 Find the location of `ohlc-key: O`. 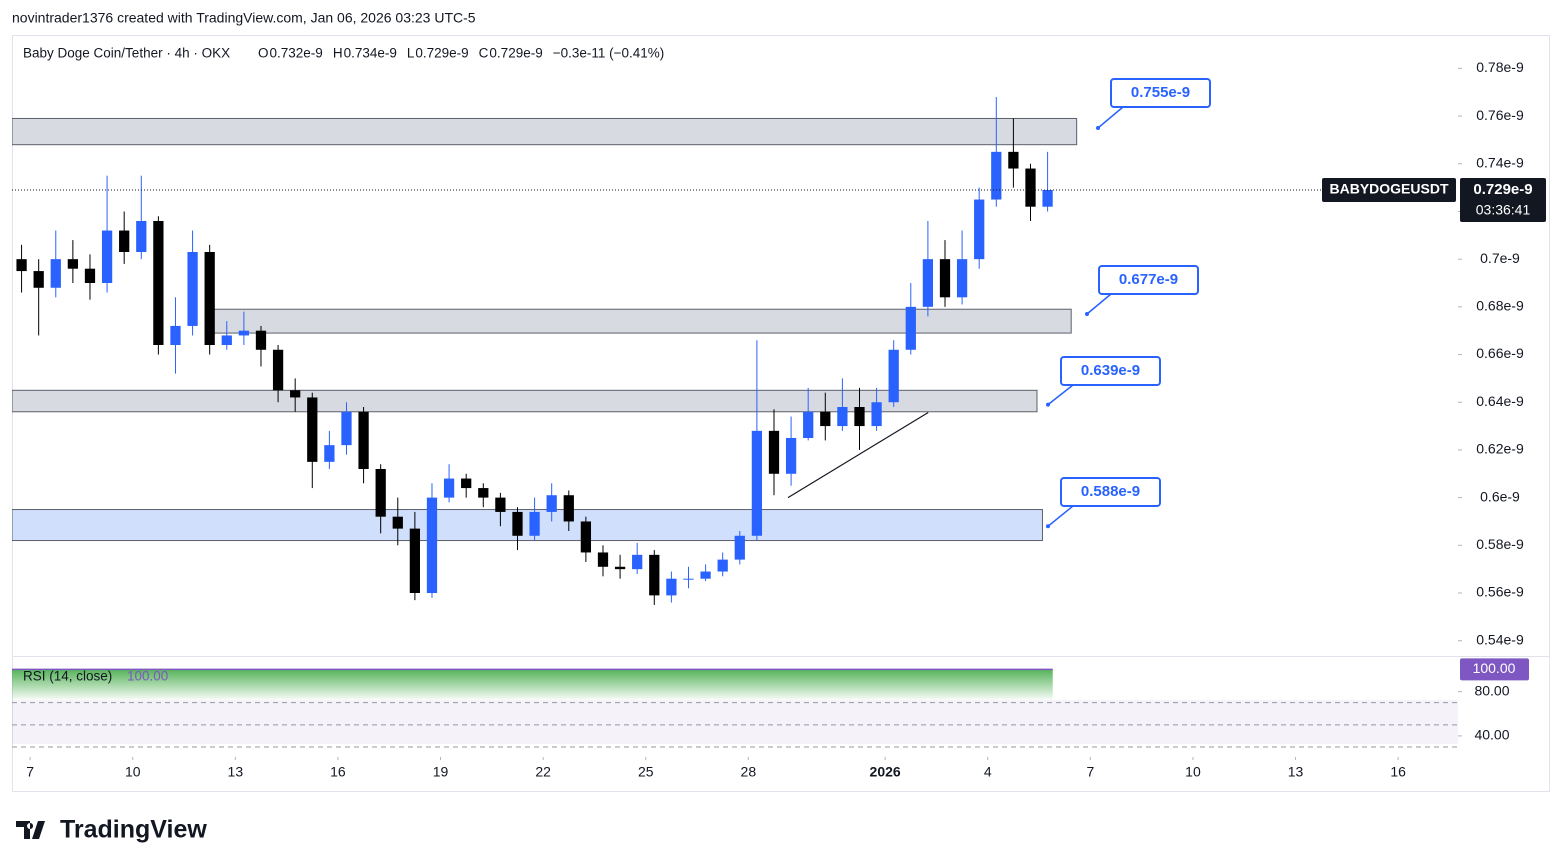

ohlc-key: O is located at coordinates (263, 53).